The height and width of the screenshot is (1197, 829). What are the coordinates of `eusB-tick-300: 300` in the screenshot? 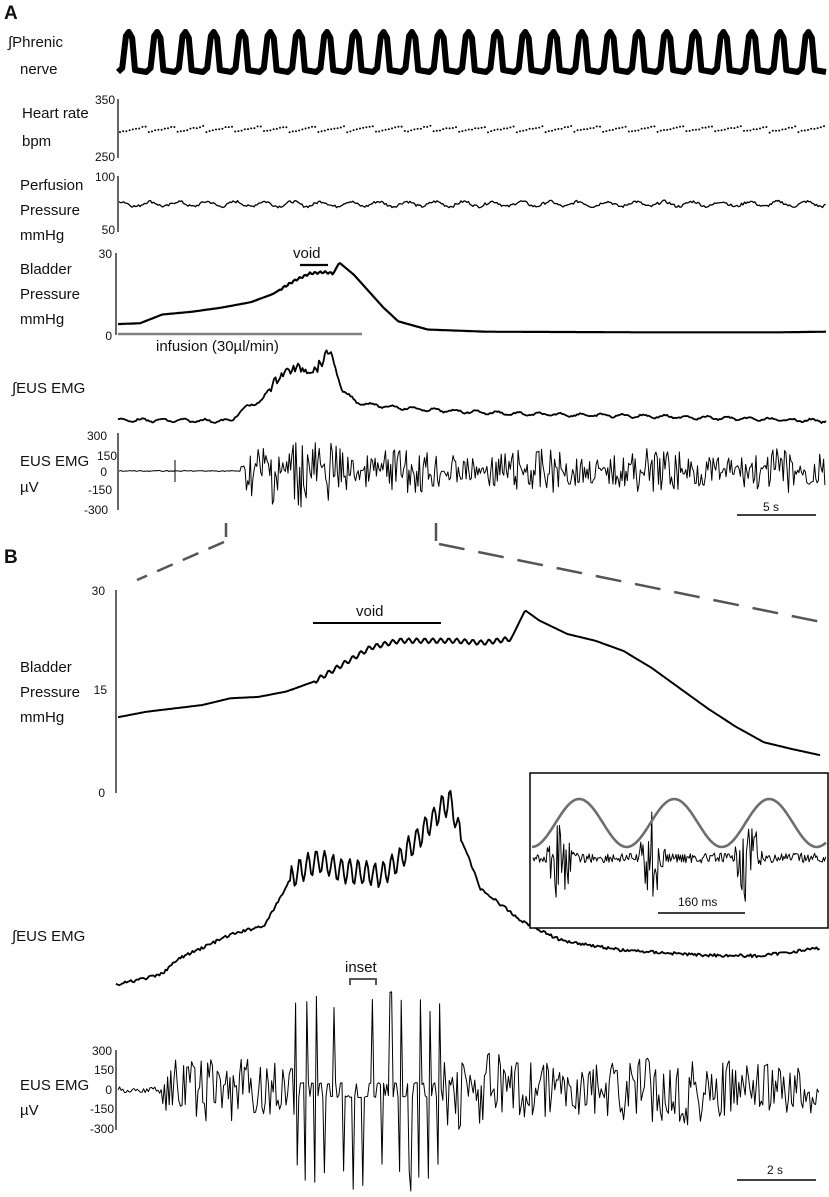 It's located at (102, 1051).